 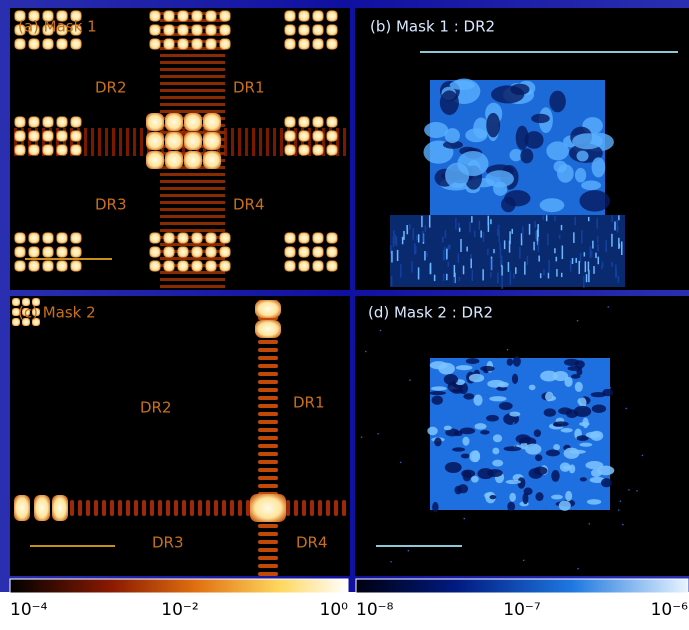 What do you see at coordinates (344, 611) in the screenshot?
I see `colorbar-area` at bounding box center [344, 611].